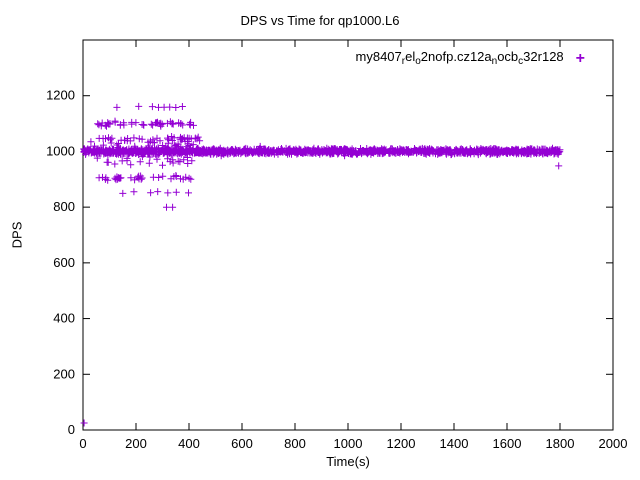 This screenshot has height=480, width=640. Describe the element at coordinates (348, 443) in the screenshot. I see `x-tick-label: 1000` at that location.